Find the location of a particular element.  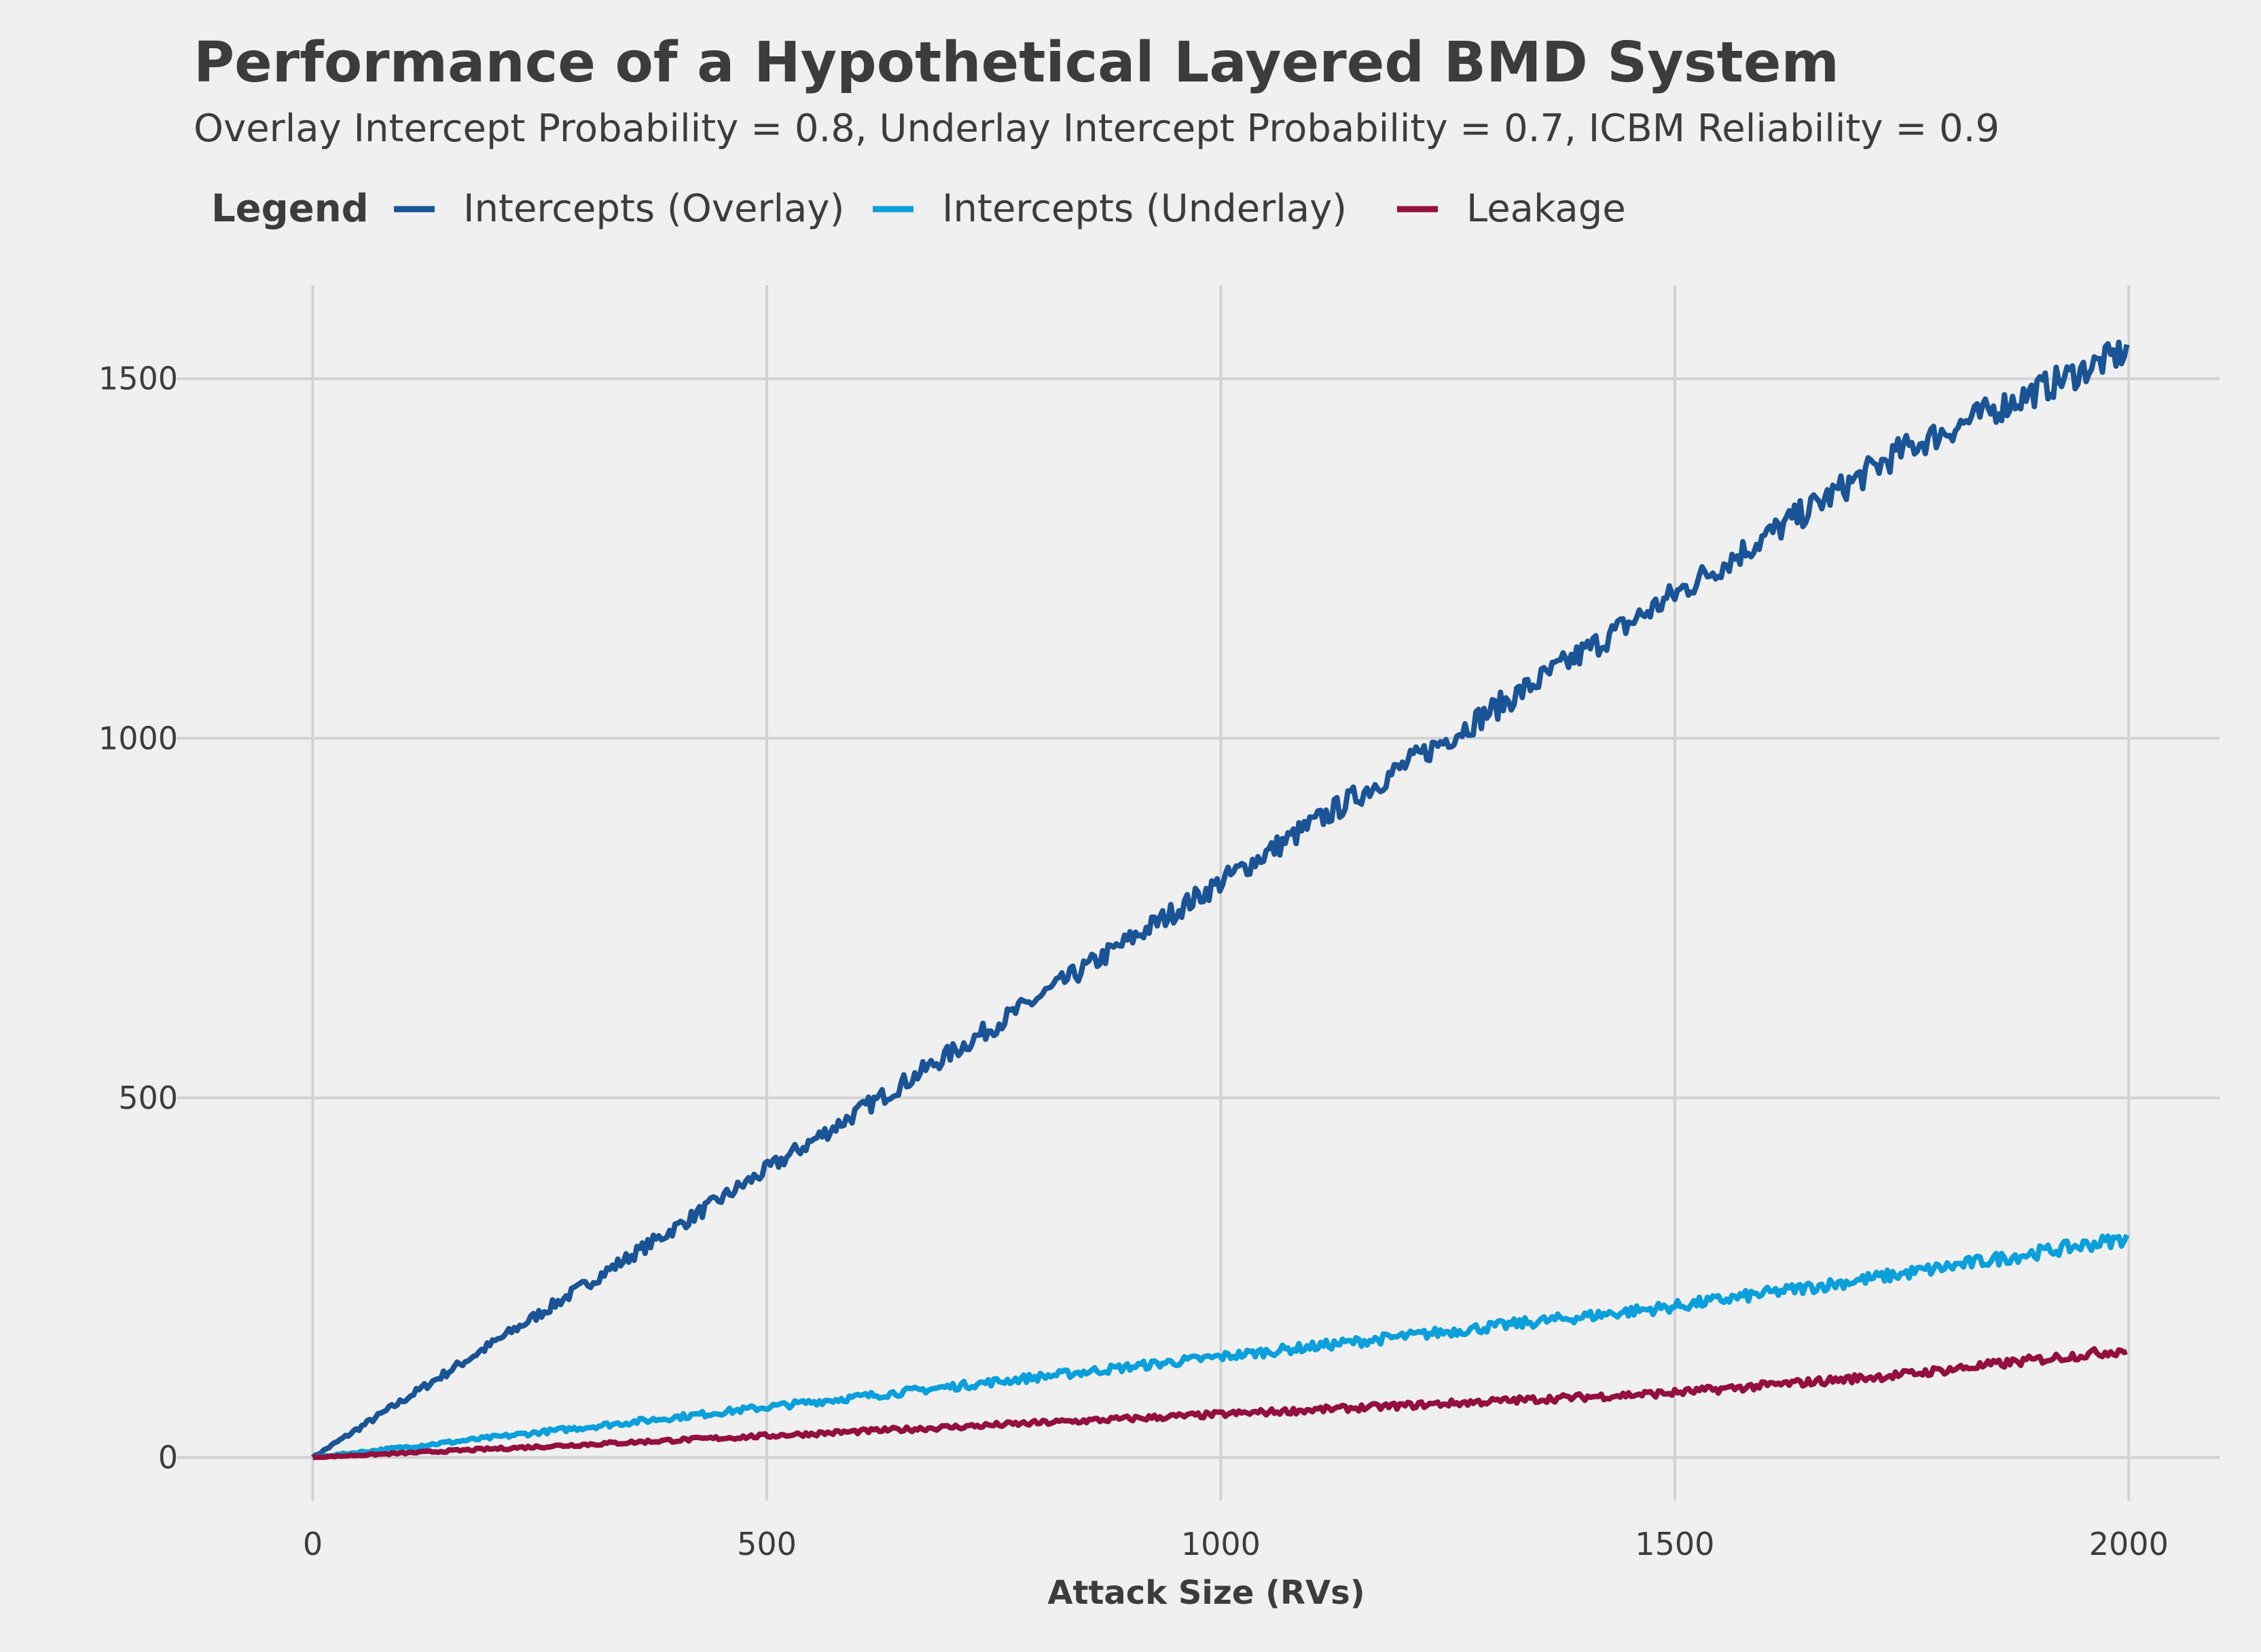

y-tick-label: 500 is located at coordinates (148, 1098).